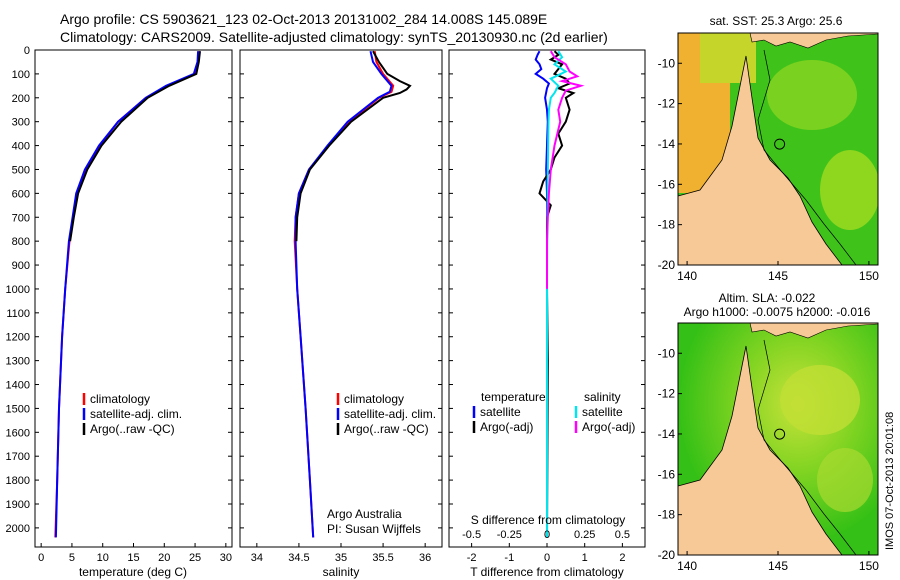 Image resolution: width=900 pixels, height=580 pixels. What do you see at coordinates (667, 434) in the screenshot?
I see `map-lat-label: -14` at bounding box center [667, 434].